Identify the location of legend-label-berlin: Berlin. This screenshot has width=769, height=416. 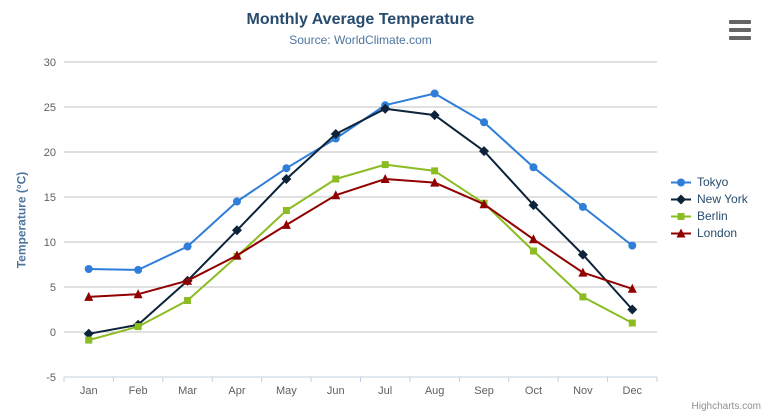
(712, 216).